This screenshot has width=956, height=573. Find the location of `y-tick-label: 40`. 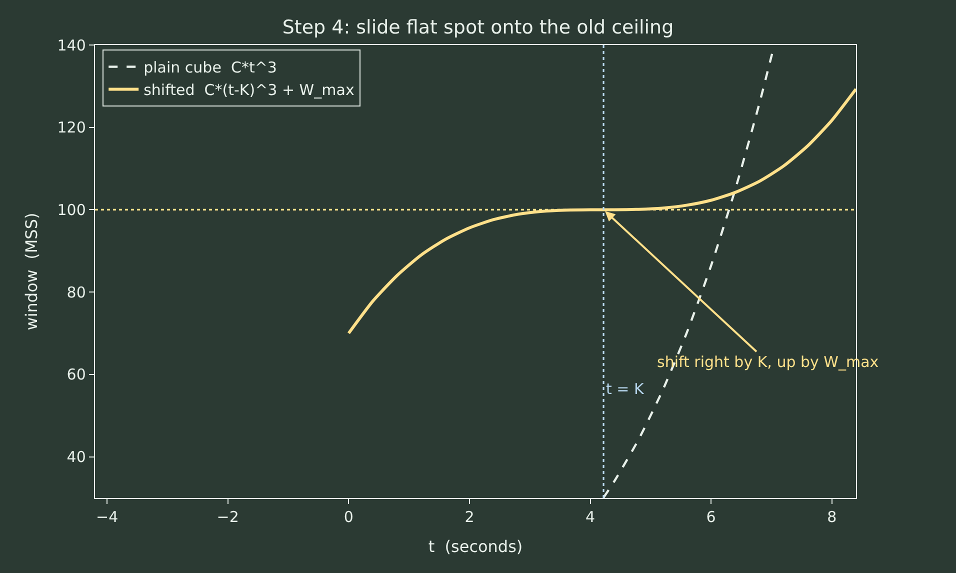

y-tick-label: 40 is located at coordinates (76, 457).